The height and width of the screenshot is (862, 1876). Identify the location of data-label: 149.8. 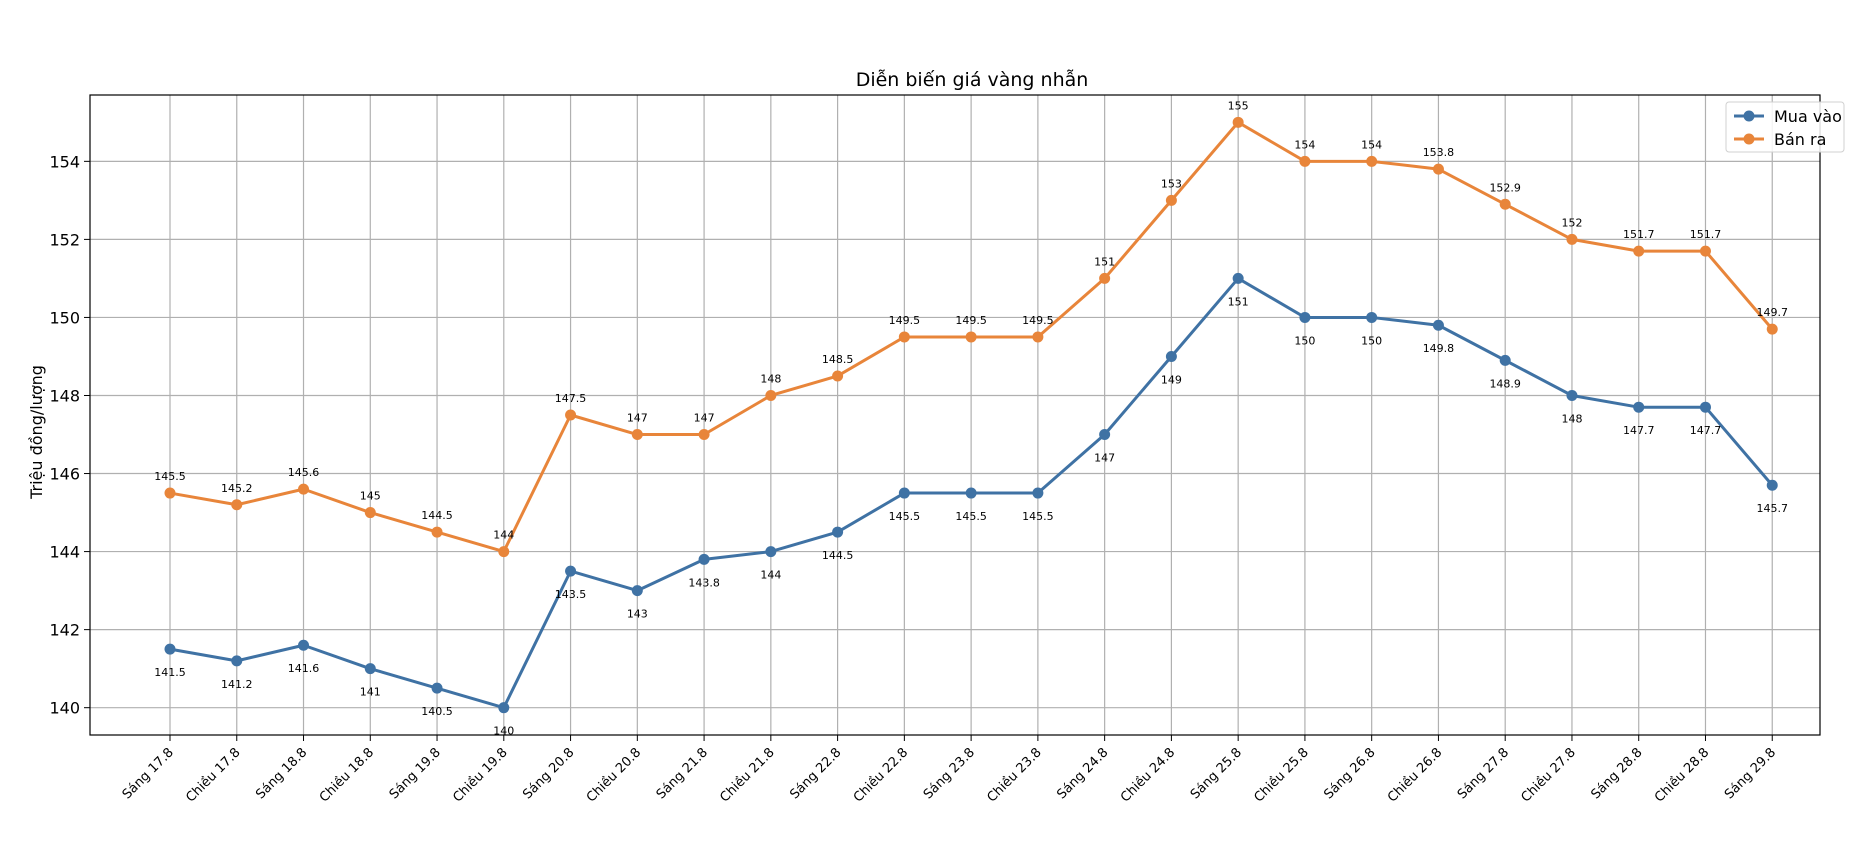
(1439, 348).